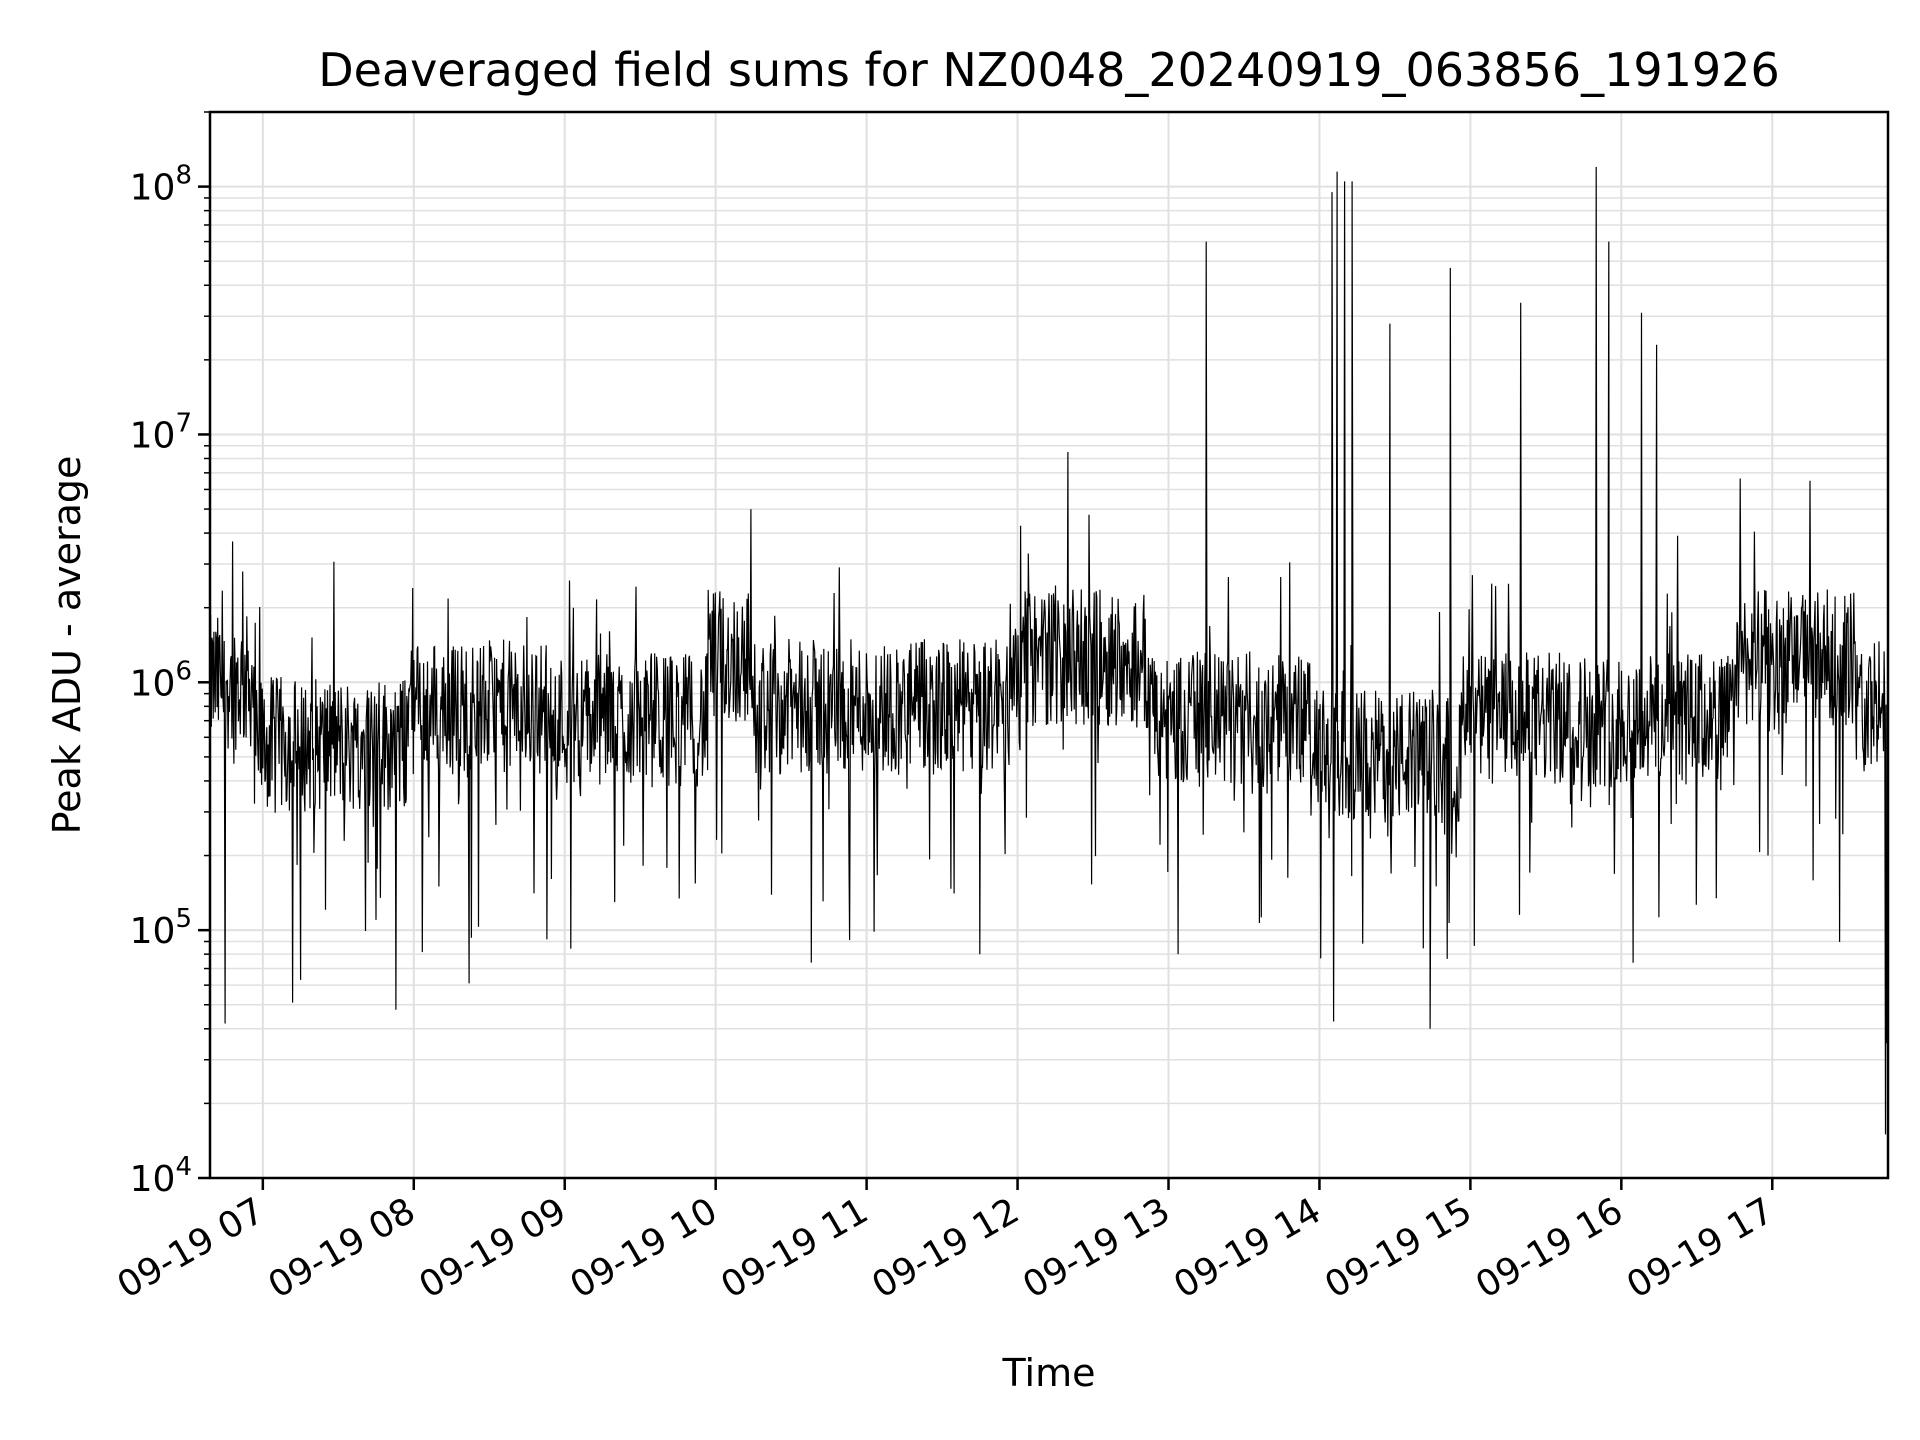 This screenshot has height=1440, width=1920. What do you see at coordinates (161, 928) in the screenshot?
I see `y-tick-label: 10⁵` at bounding box center [161, 928].